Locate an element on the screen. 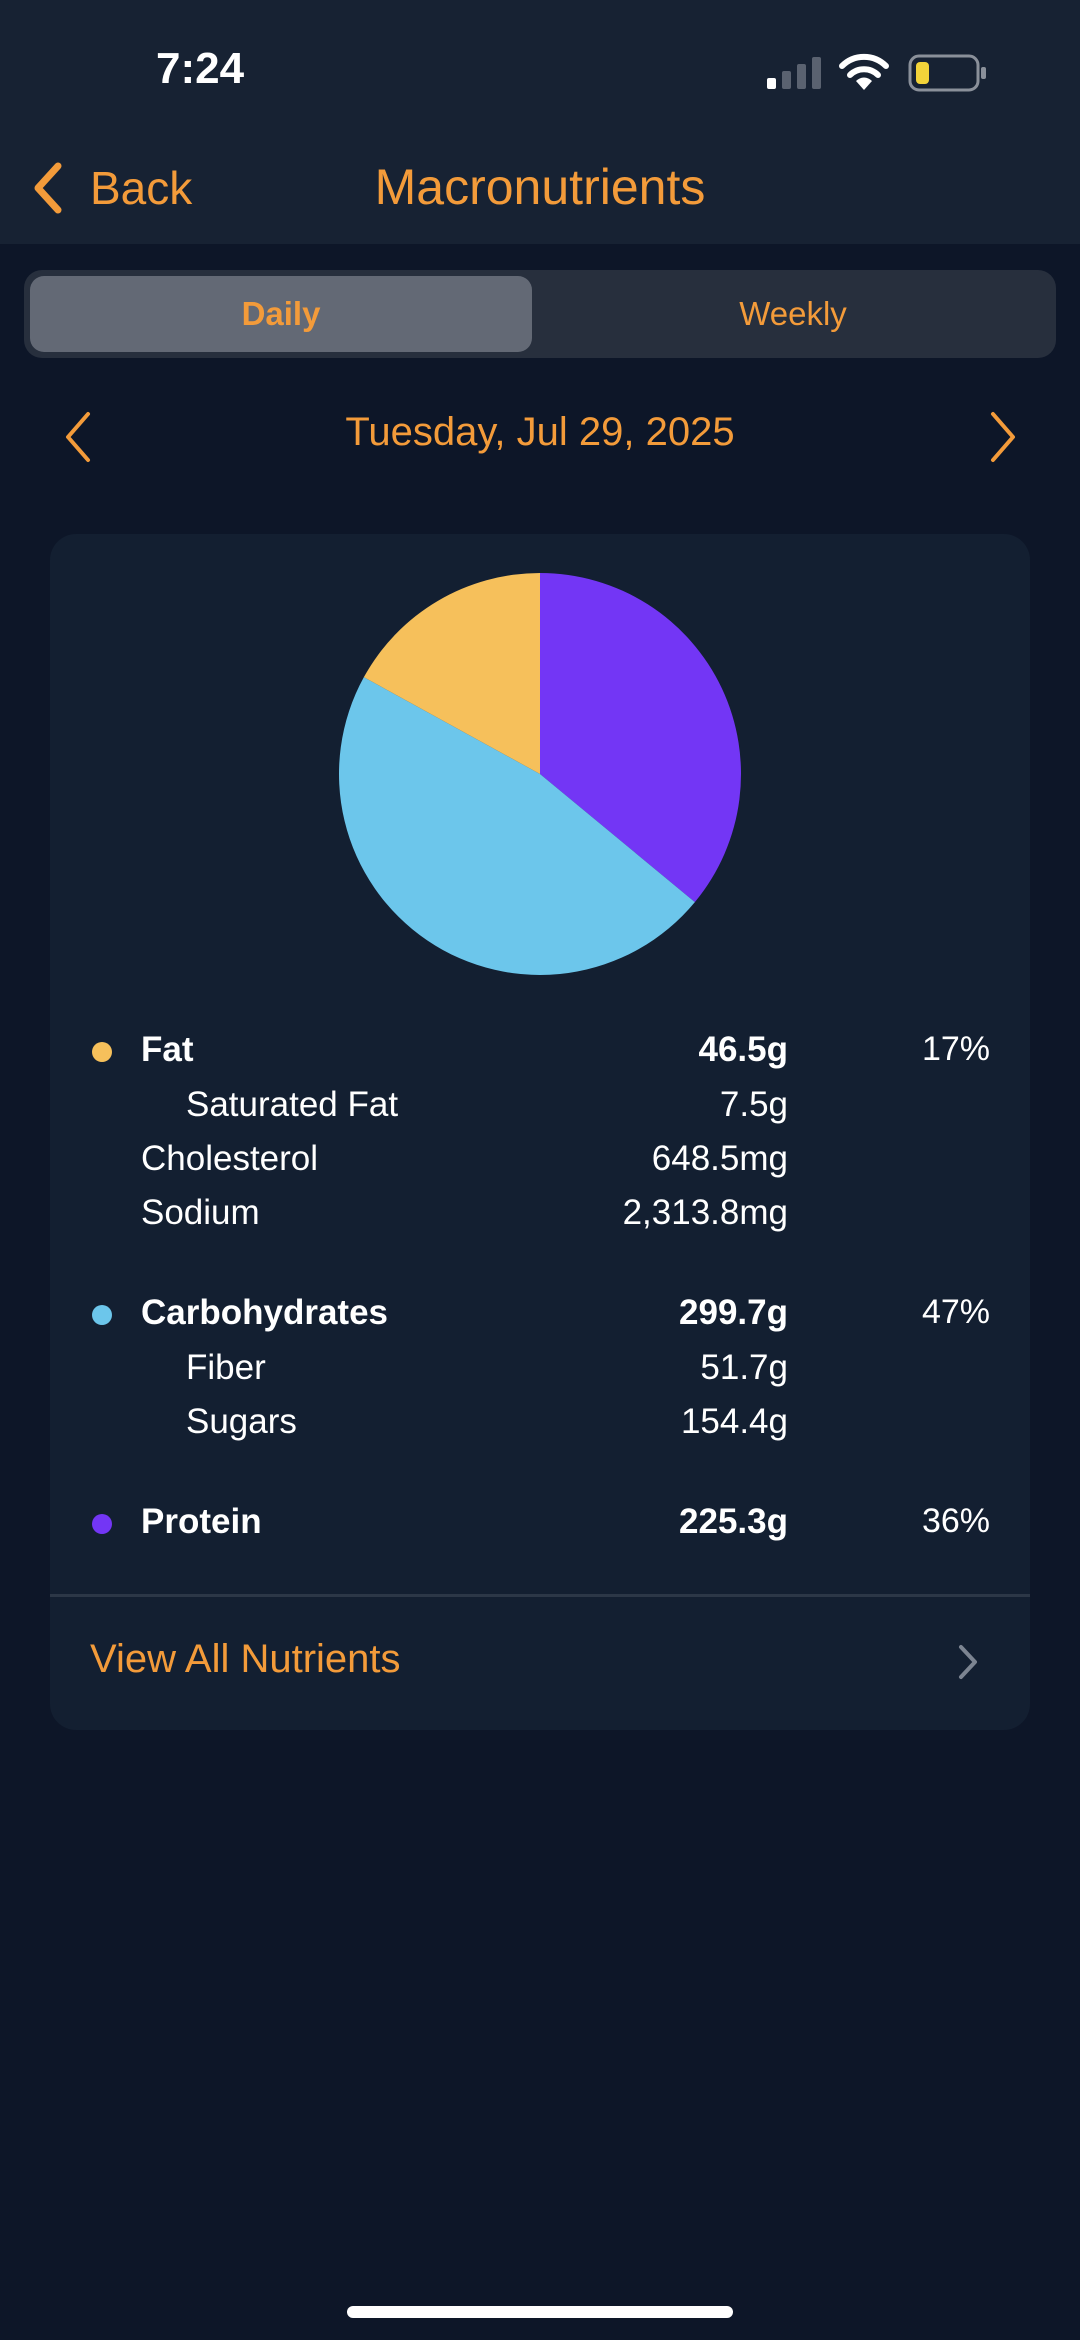 This screenshot has width=1080, height=2340. nutrient-row-cholesterol: Cholesterol 648.5mg is located at coordinates (540, 1161).